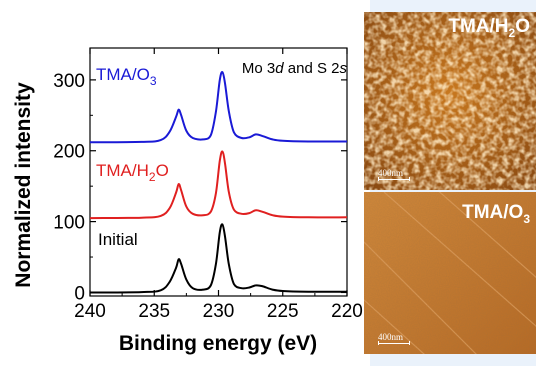 The image size is (536, 366). Describe the element at coordinates (90, 311) in the screenshot. I see `x-tick-label: 240` at that location.